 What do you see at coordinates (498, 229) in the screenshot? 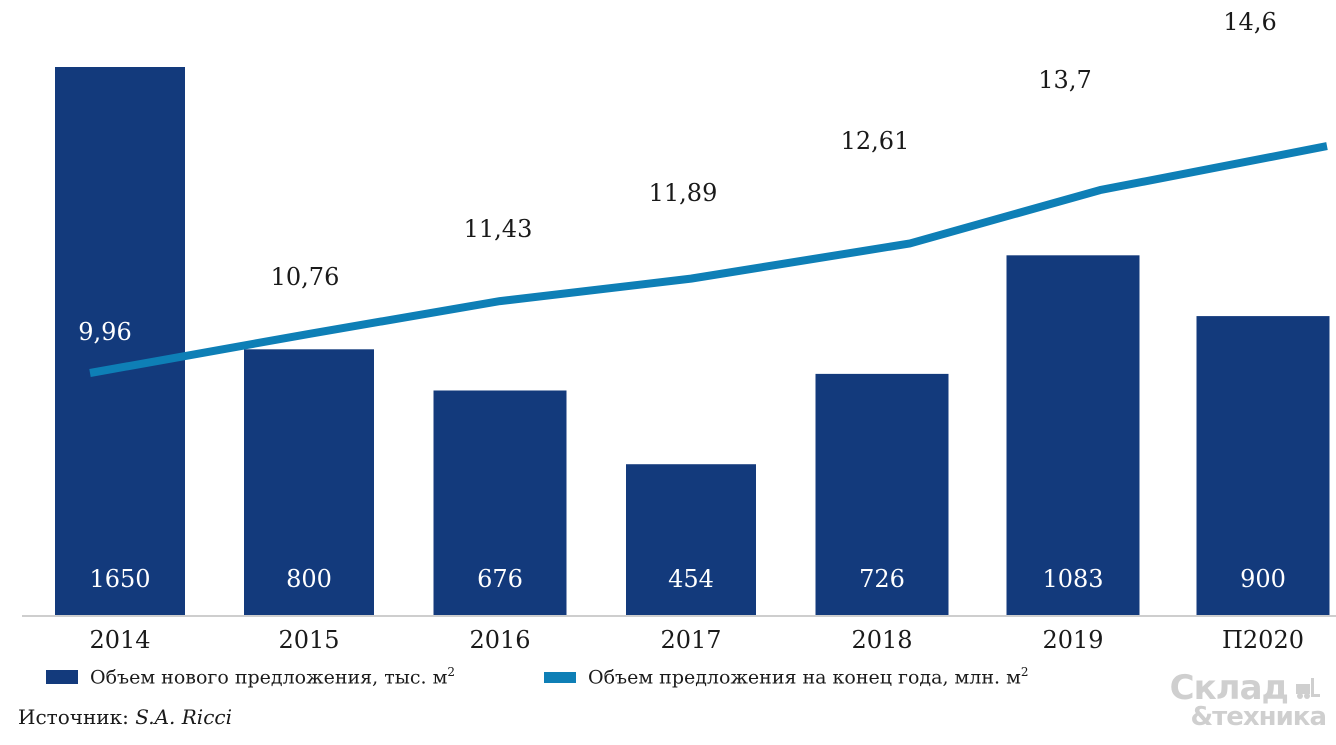
I see `line-value-label: 11,43` at bounding box center [498, 229].